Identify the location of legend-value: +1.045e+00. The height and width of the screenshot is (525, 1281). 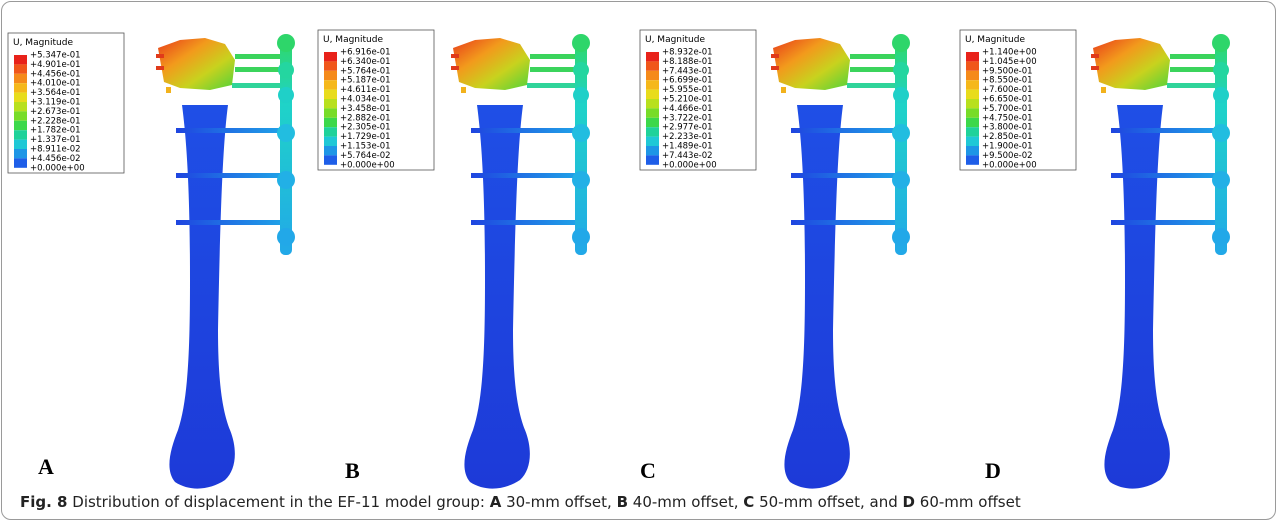
(1009, 62).